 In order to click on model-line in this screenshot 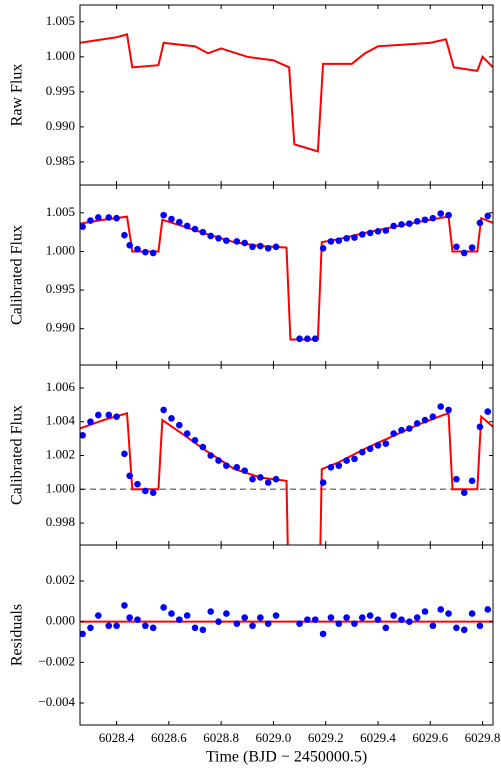, I will do `click(286, 478)`.